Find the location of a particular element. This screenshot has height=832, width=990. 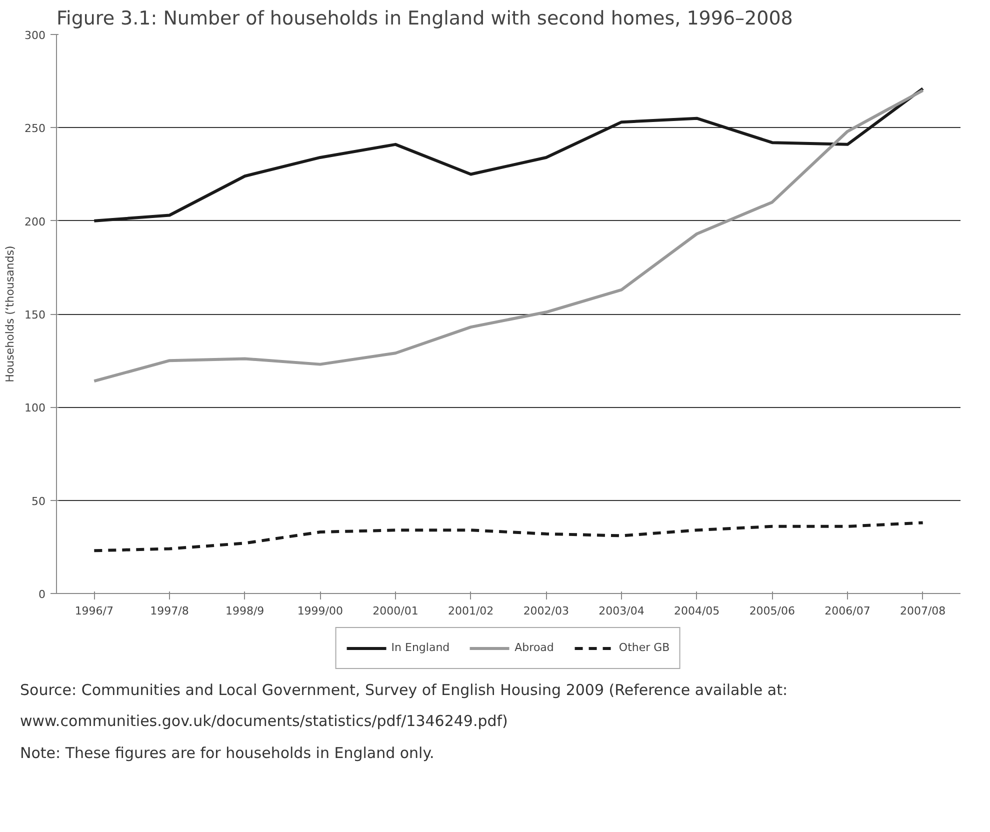

y-tick-label: 300 is located at coordinates (35, 35).